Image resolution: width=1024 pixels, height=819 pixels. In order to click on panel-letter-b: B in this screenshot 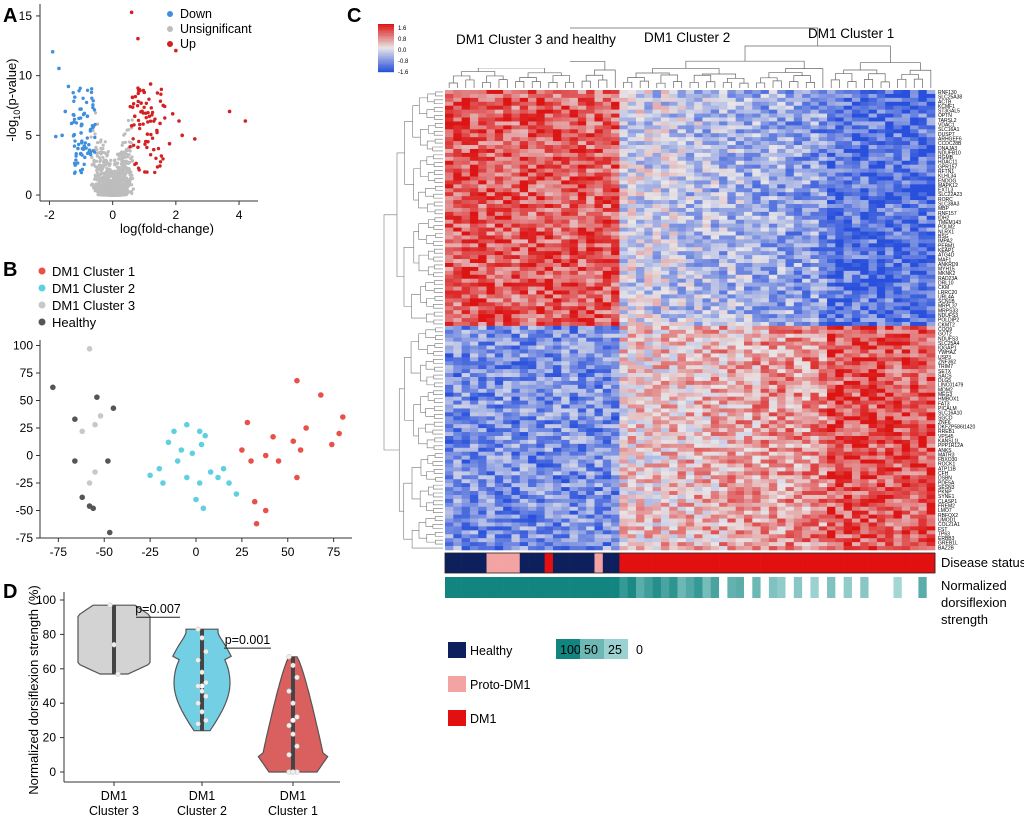, I will do `click(10, 270)`.